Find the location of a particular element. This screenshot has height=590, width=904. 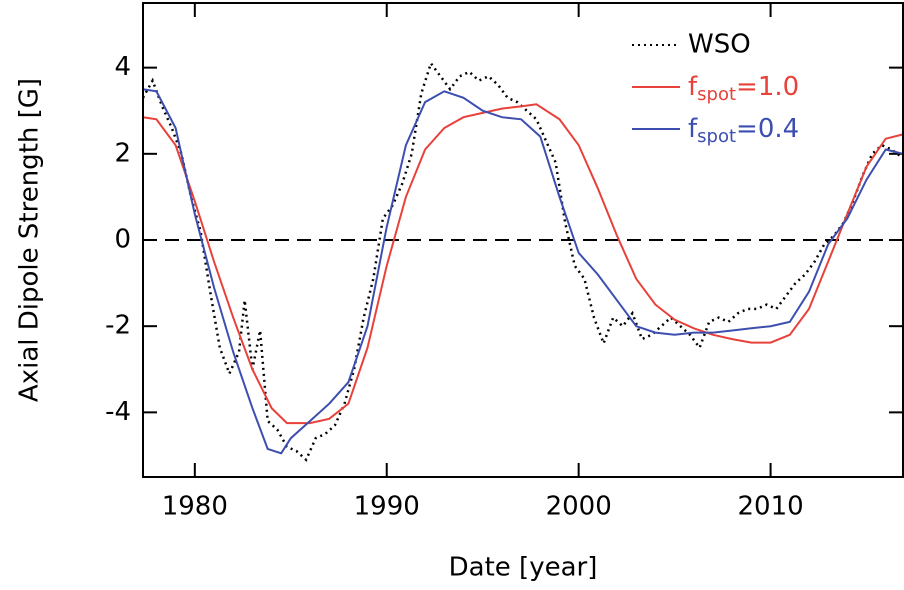

y-tick-label: 4 is located at coordinates (122, 67).